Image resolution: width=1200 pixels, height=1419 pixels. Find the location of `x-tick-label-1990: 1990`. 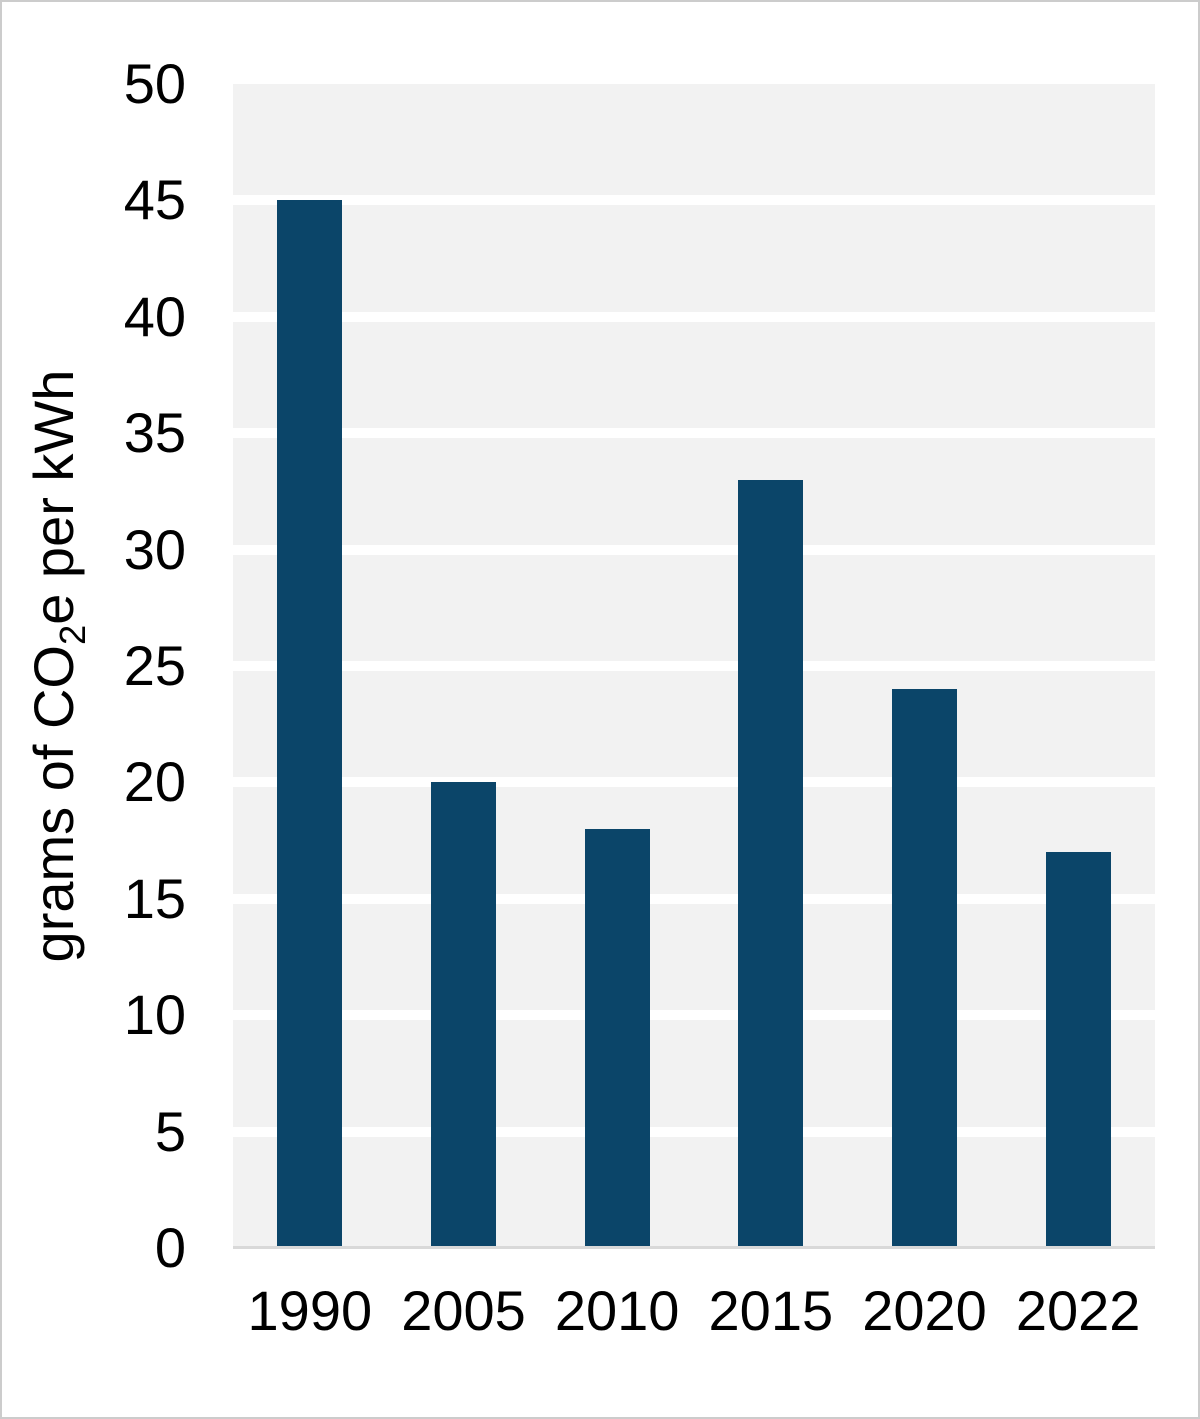

x-tick-label-1990: 1990 is located at coordinates (310, 1310).